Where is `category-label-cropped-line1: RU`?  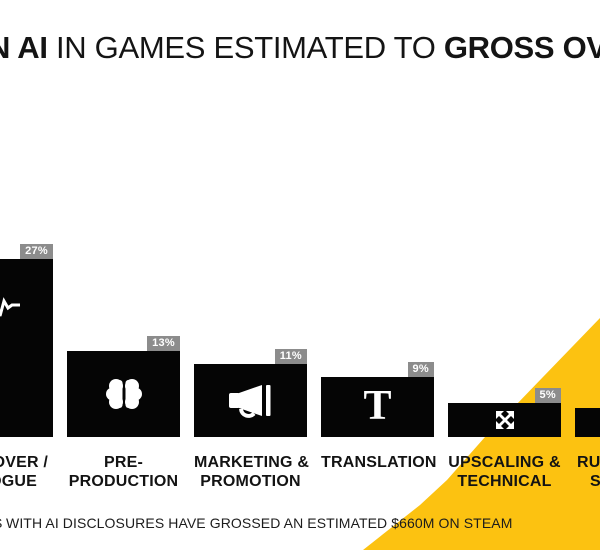 category-label-cropped-line1: RU is located at coordinates (588, 462).